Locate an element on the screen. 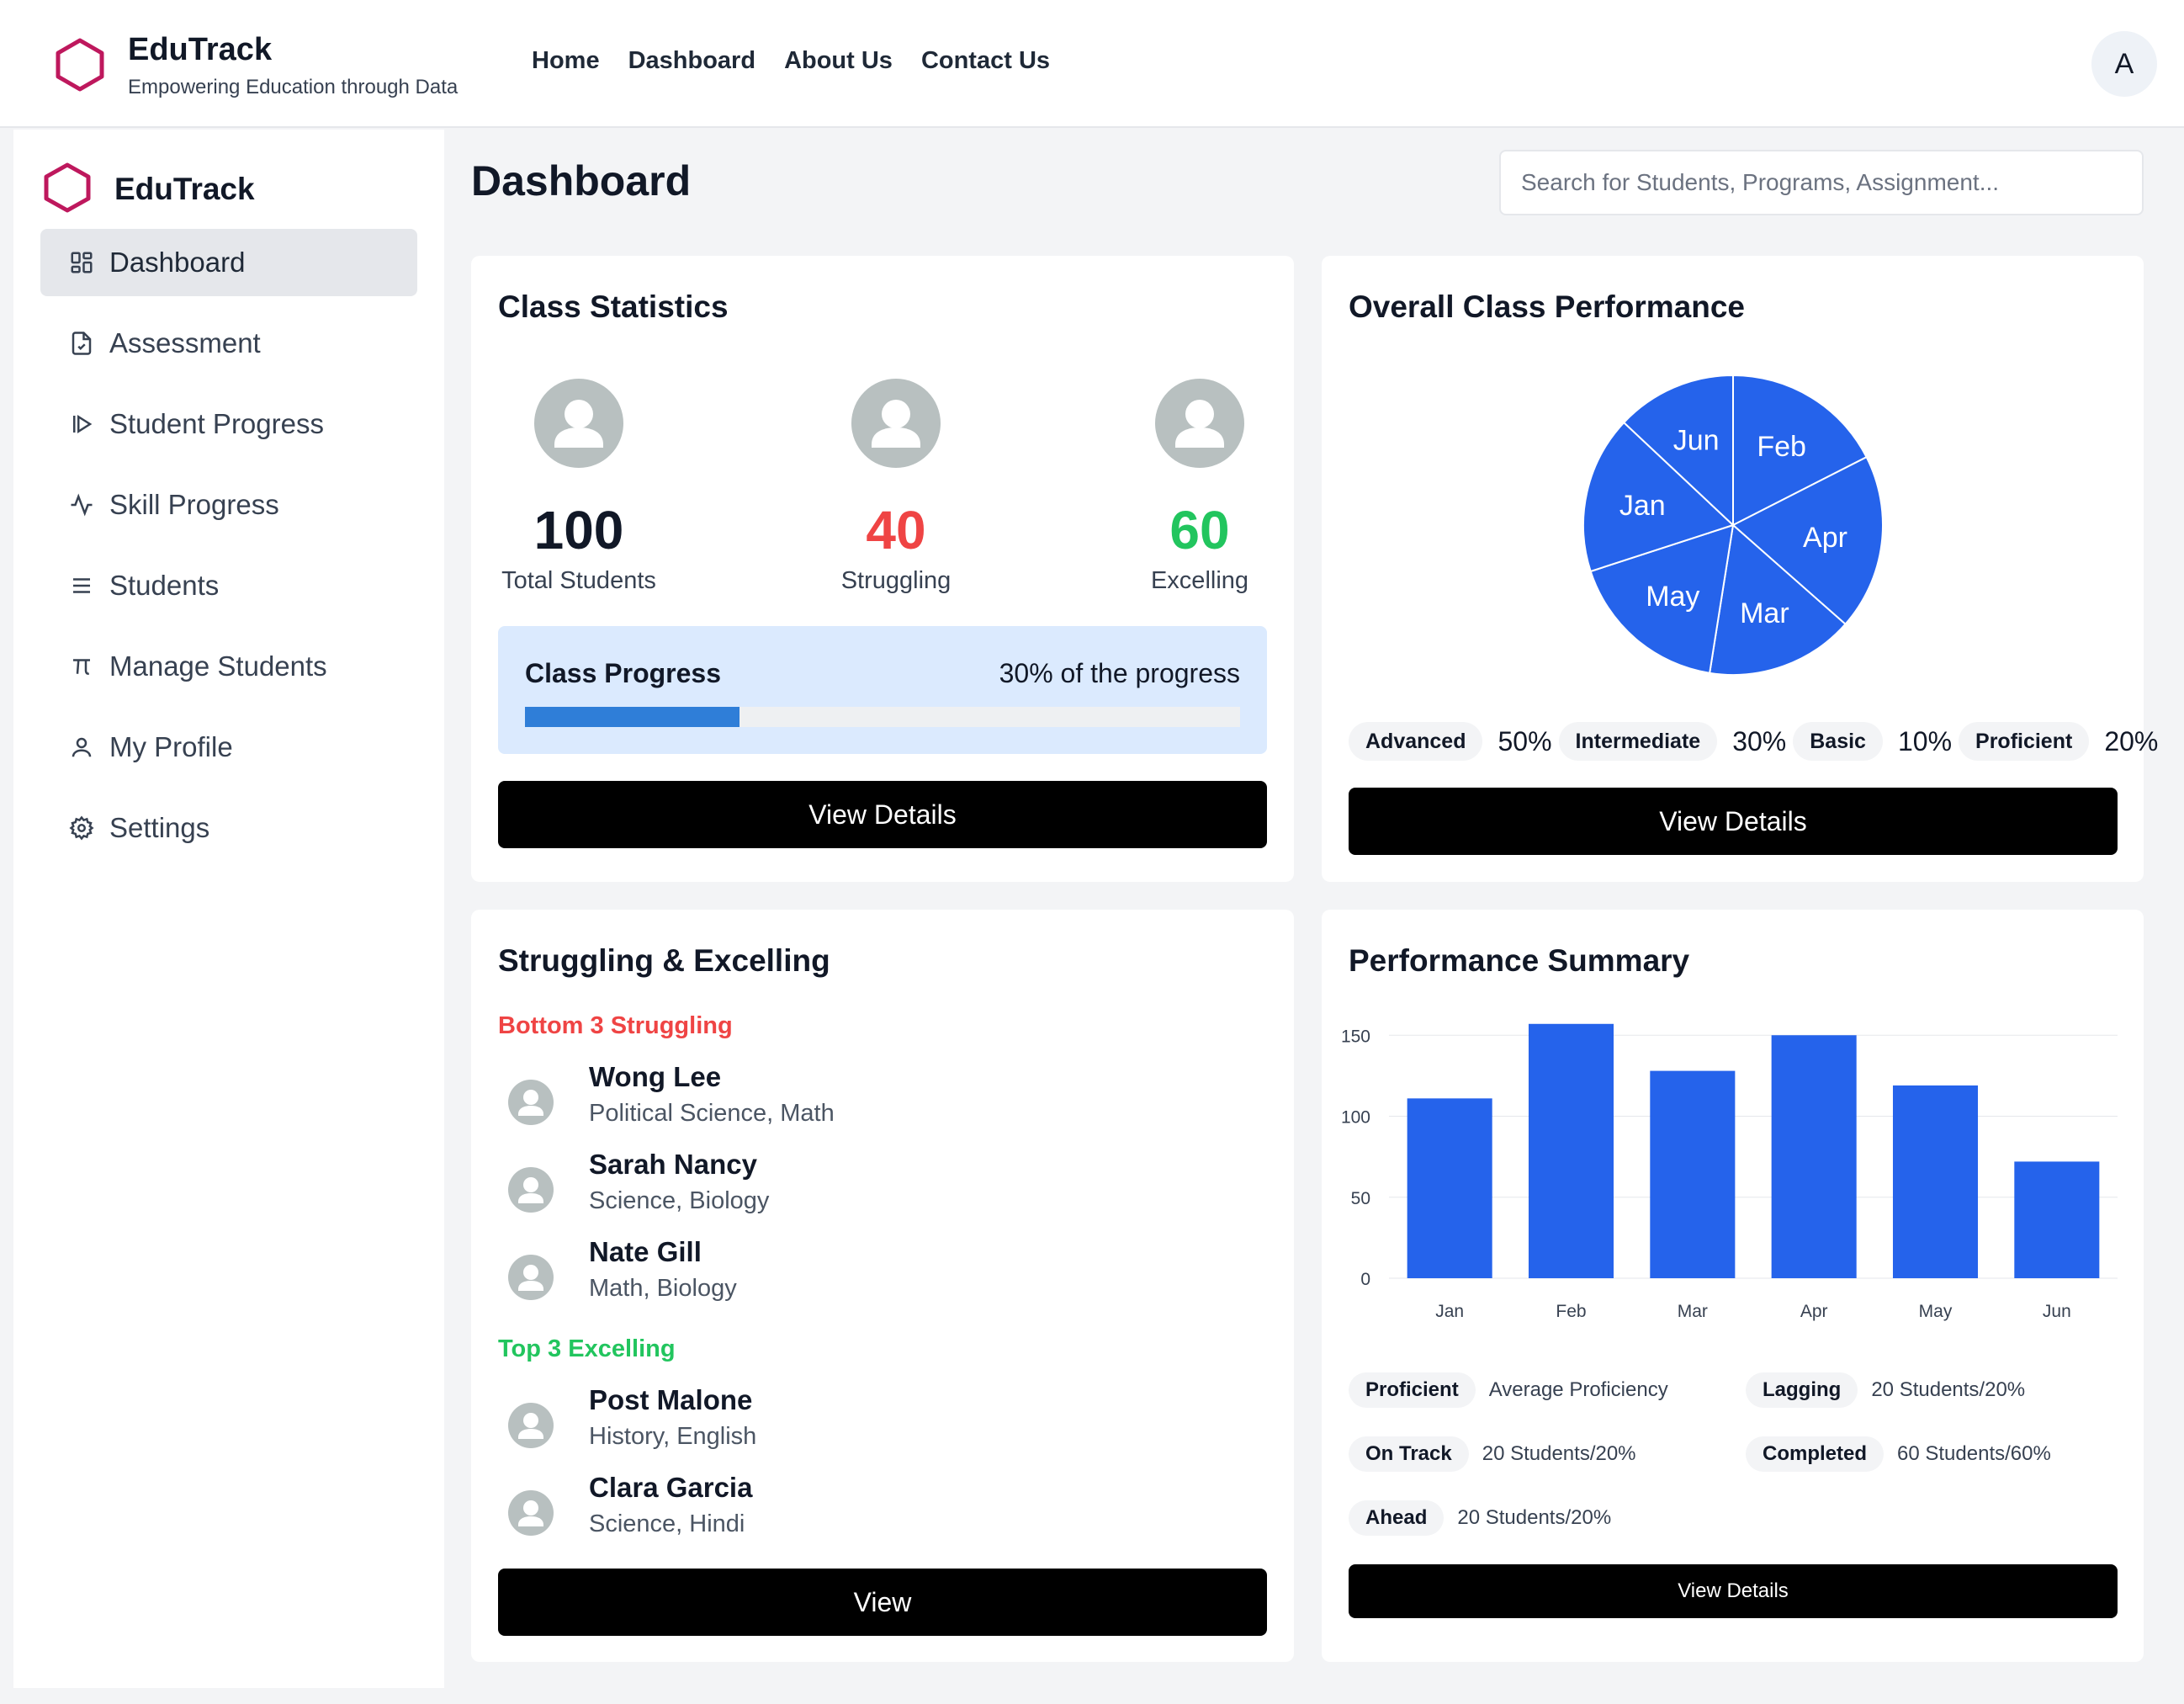 This screenshot has width=2184, height=1704. progress-bar-fill is located at coordinates (632, 717).